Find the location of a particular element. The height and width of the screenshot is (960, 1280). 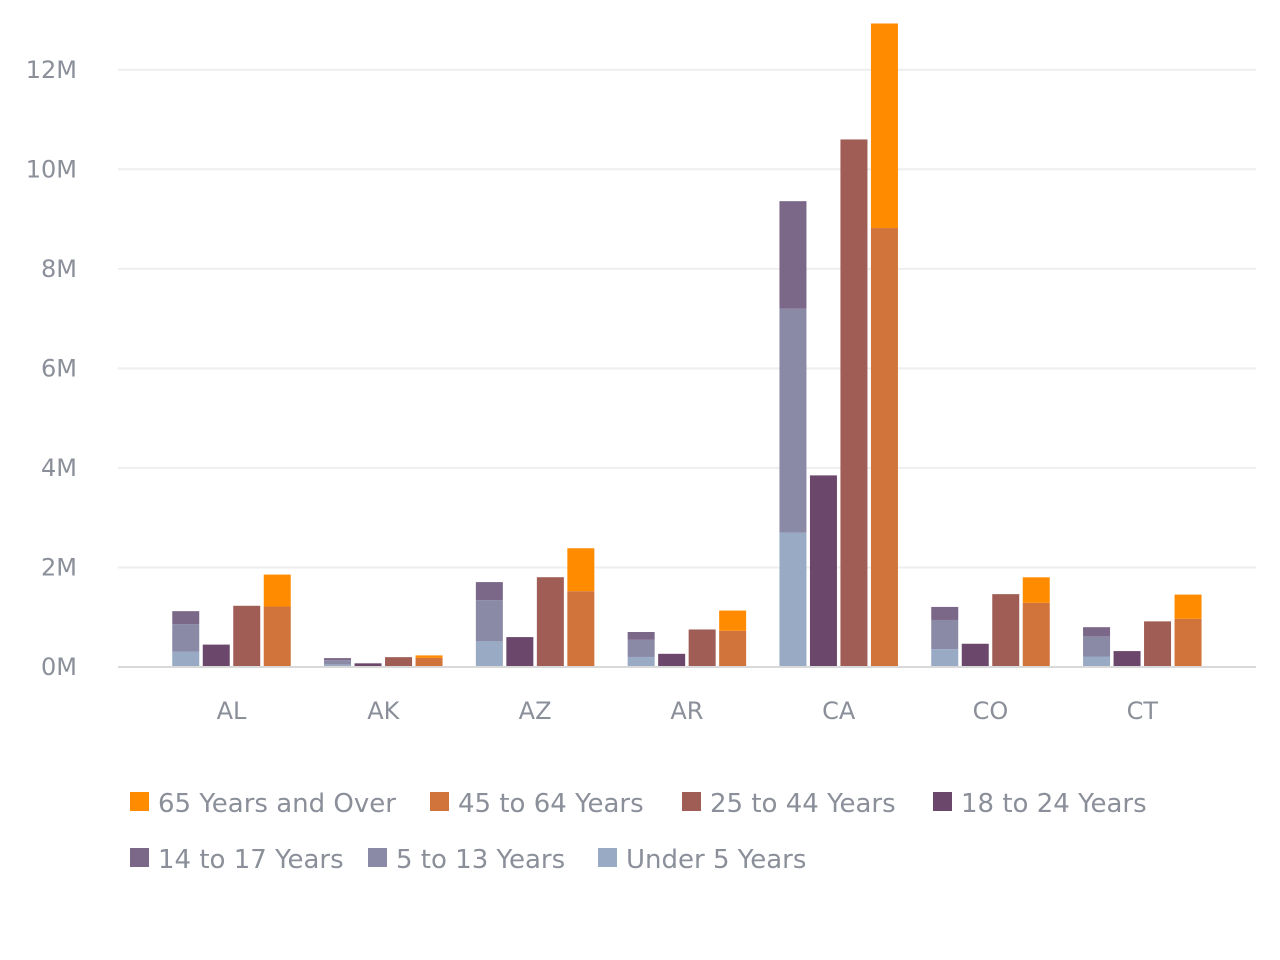

x-tick-label: CO is located at coordinates (991, 711).